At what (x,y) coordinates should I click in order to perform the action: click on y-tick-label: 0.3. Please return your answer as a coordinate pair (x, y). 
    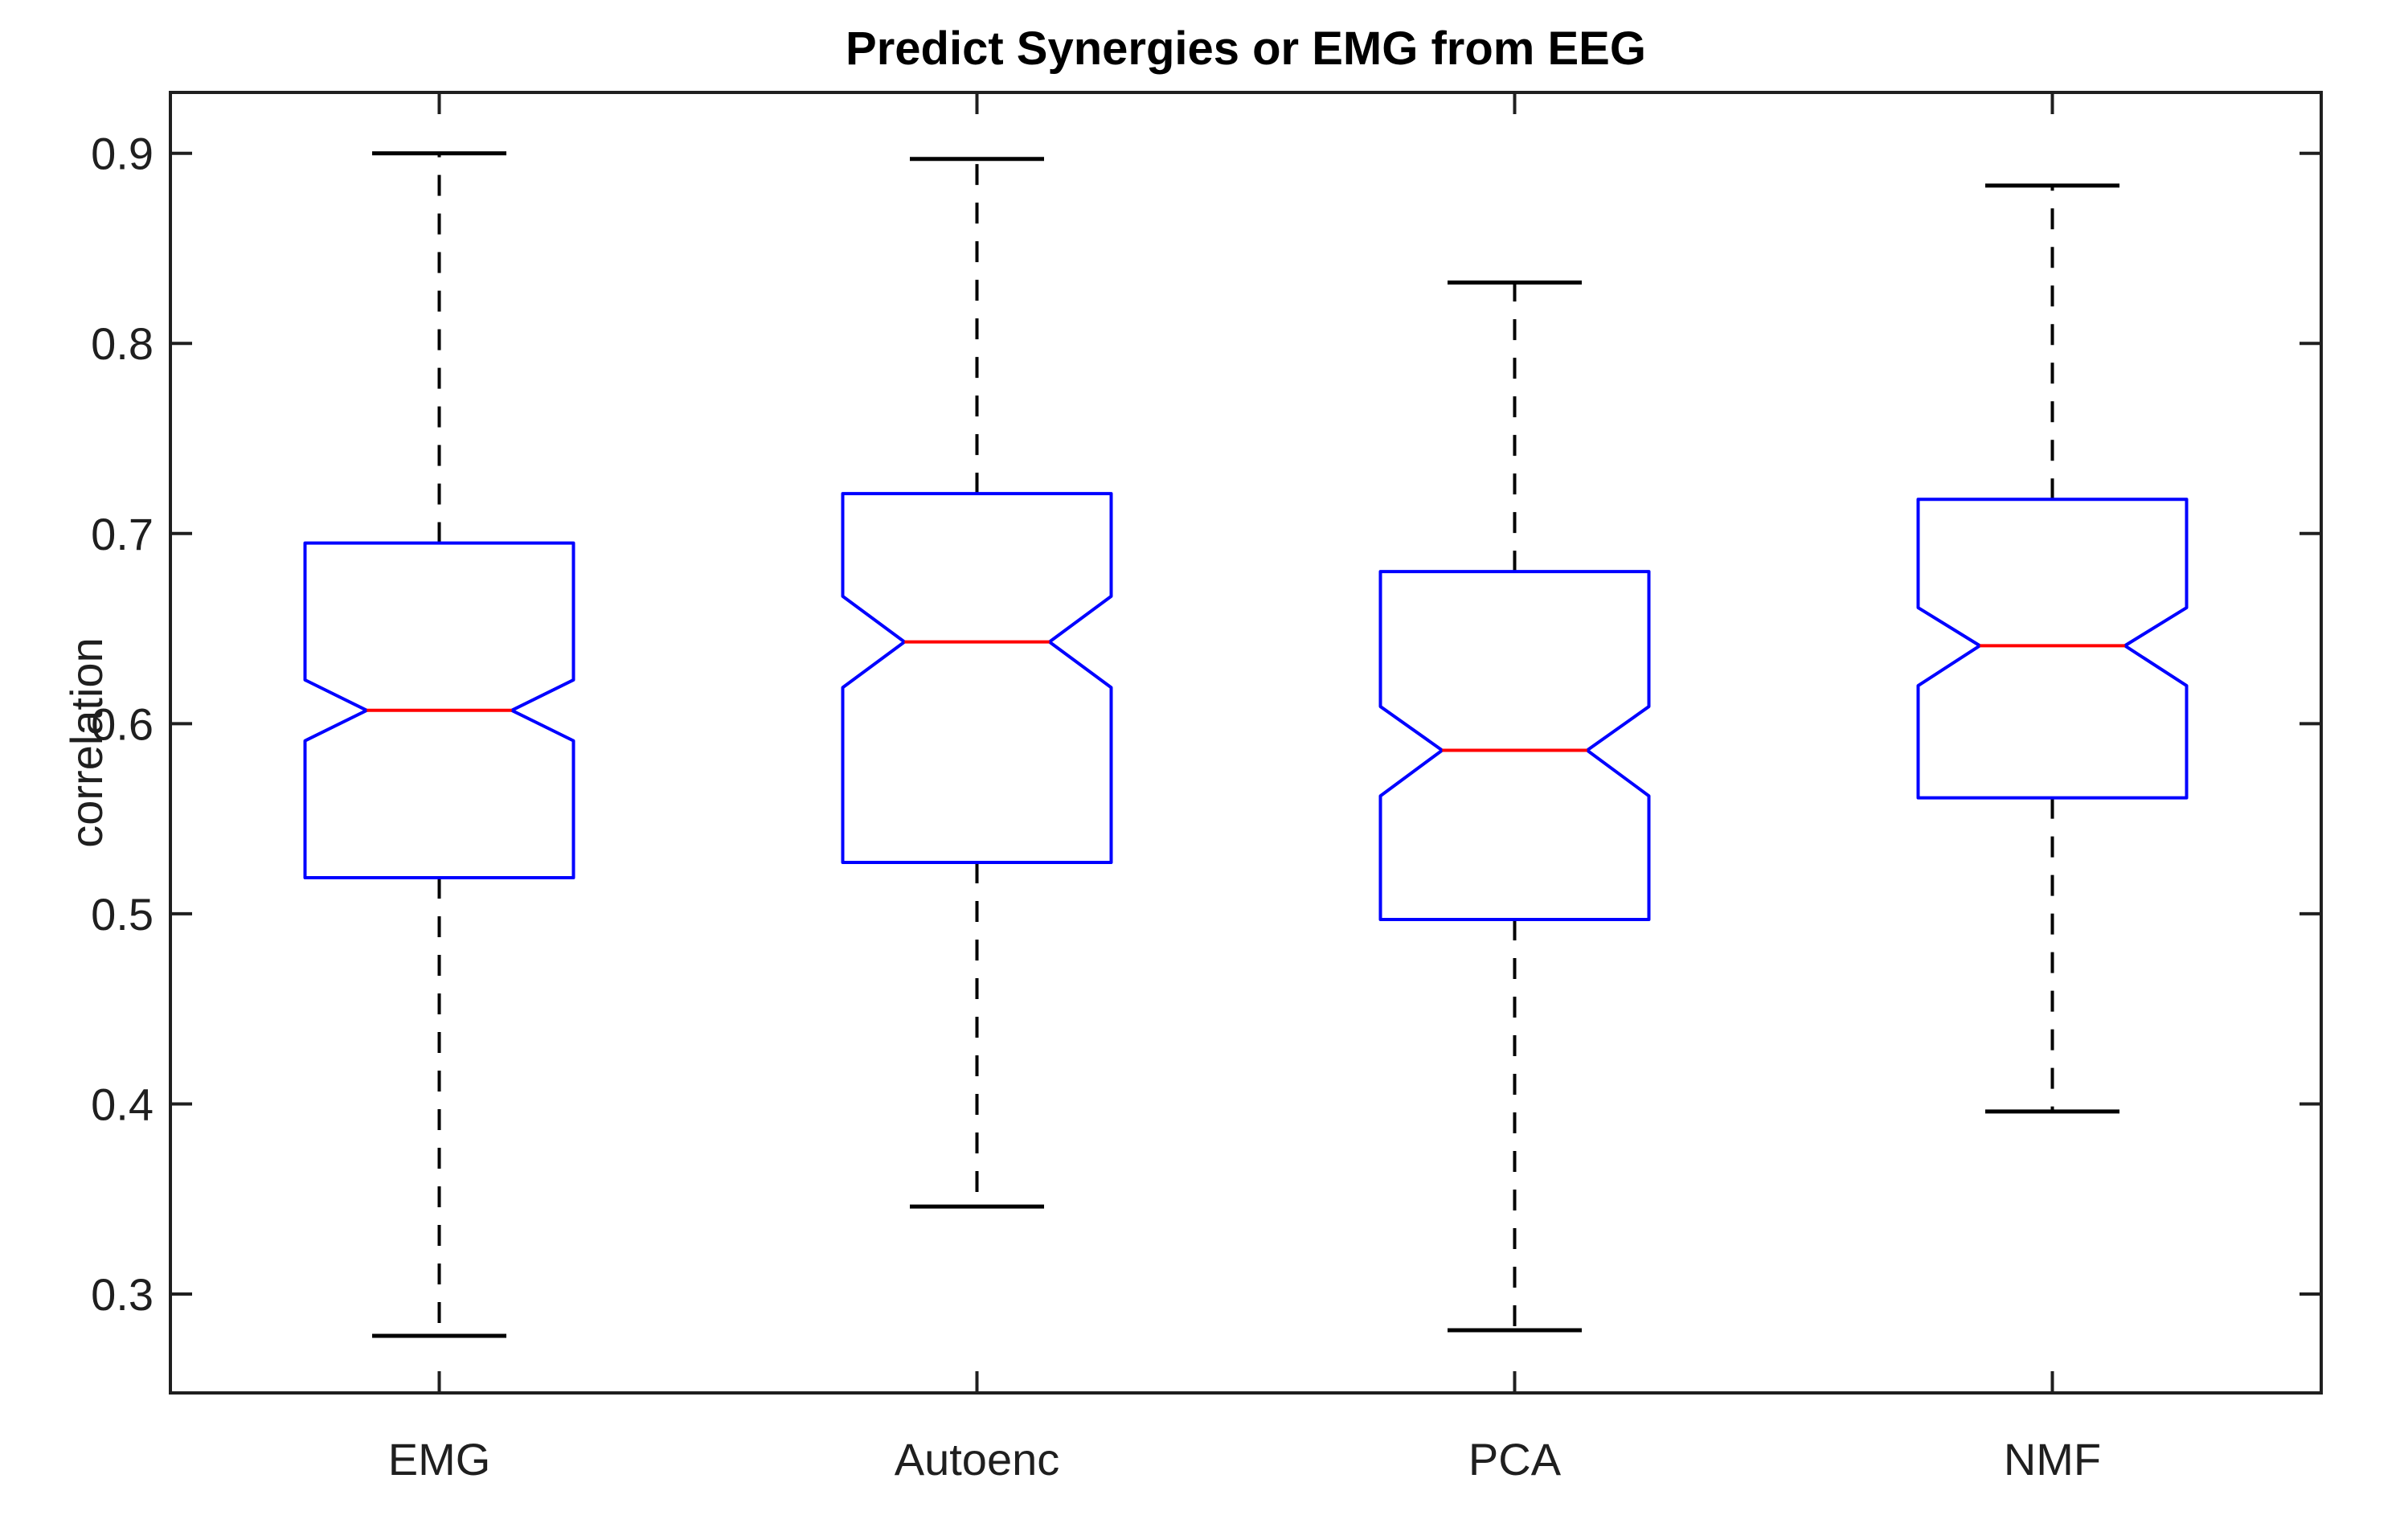
    Looking at the image, I should click on (122, 1295).